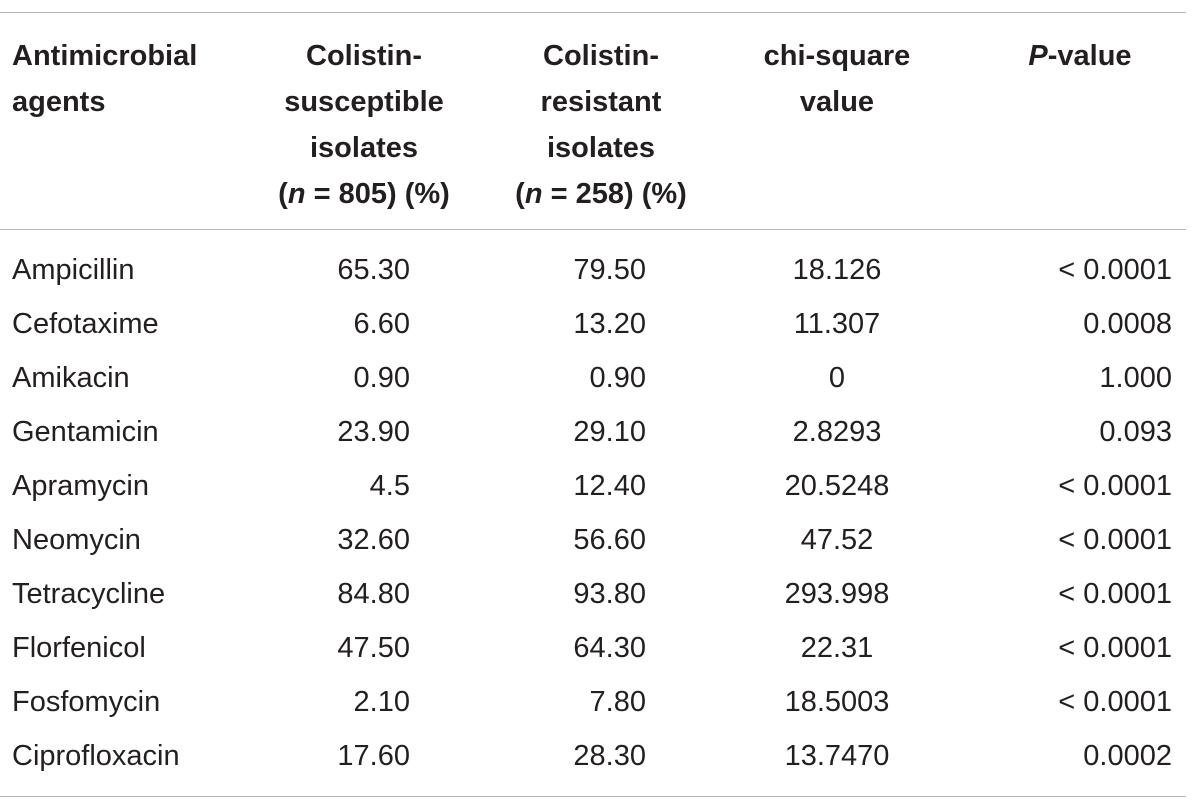 The height and width of the screenshot is (810, 1200). Describe the element at coordinates (76, 540) in the screenshot. I see `cell-agent: Neomycin` at that location.